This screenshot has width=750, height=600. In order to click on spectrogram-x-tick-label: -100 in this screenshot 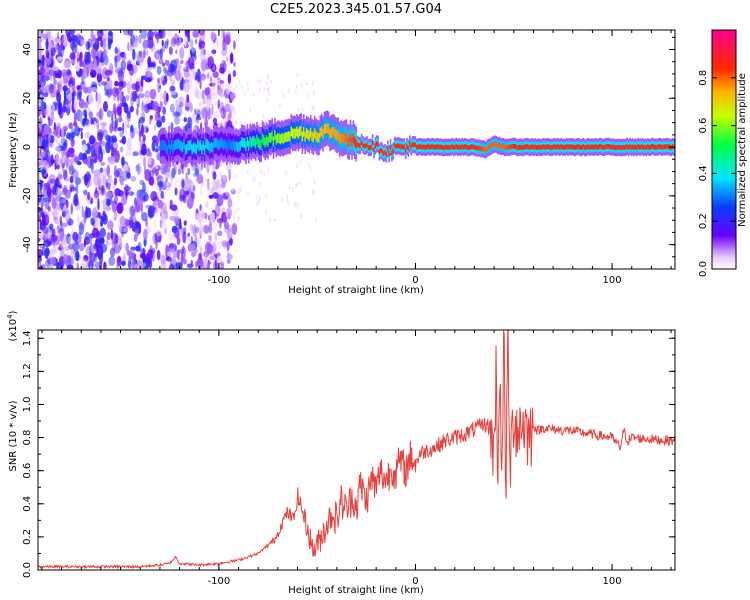, I will do `click(219, 280)`.